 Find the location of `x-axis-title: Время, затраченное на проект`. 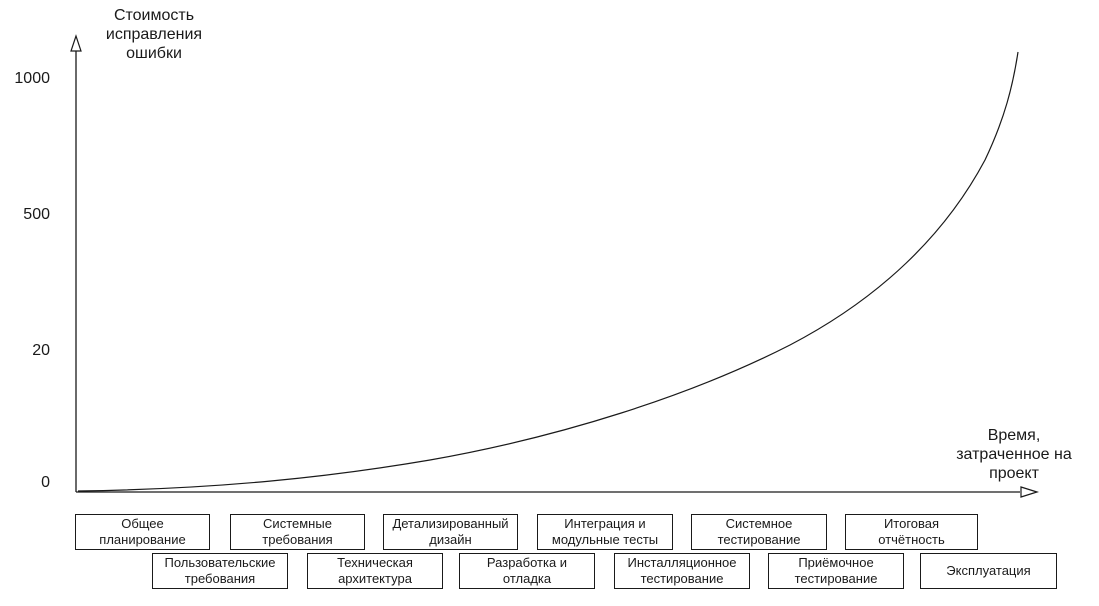

x-axis-title: Время, затраченное на проект is located at coordinates (1014, 454).